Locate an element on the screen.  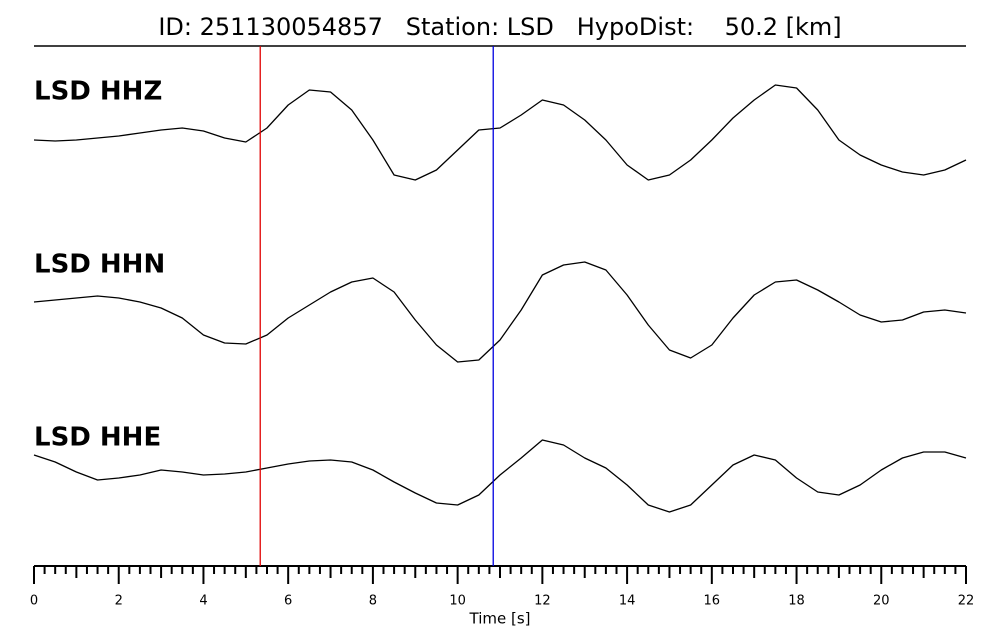
x-tick-label: 6 is located at coordinates (288, 601).